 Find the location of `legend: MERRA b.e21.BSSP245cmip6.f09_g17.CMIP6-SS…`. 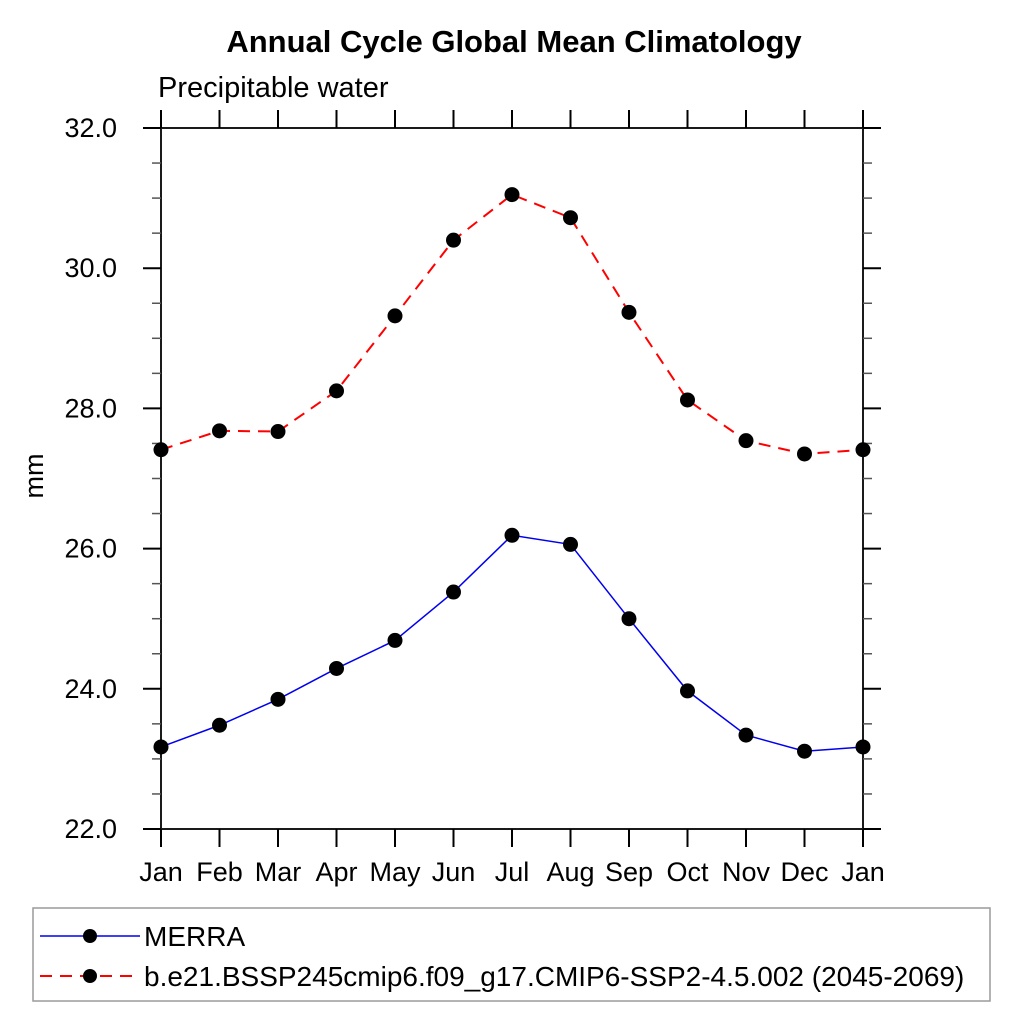

legend: MERRA b.e21.BSSP245cmip6.f09_g17.CMIP6-SS… is located at coordinates (511, 954).